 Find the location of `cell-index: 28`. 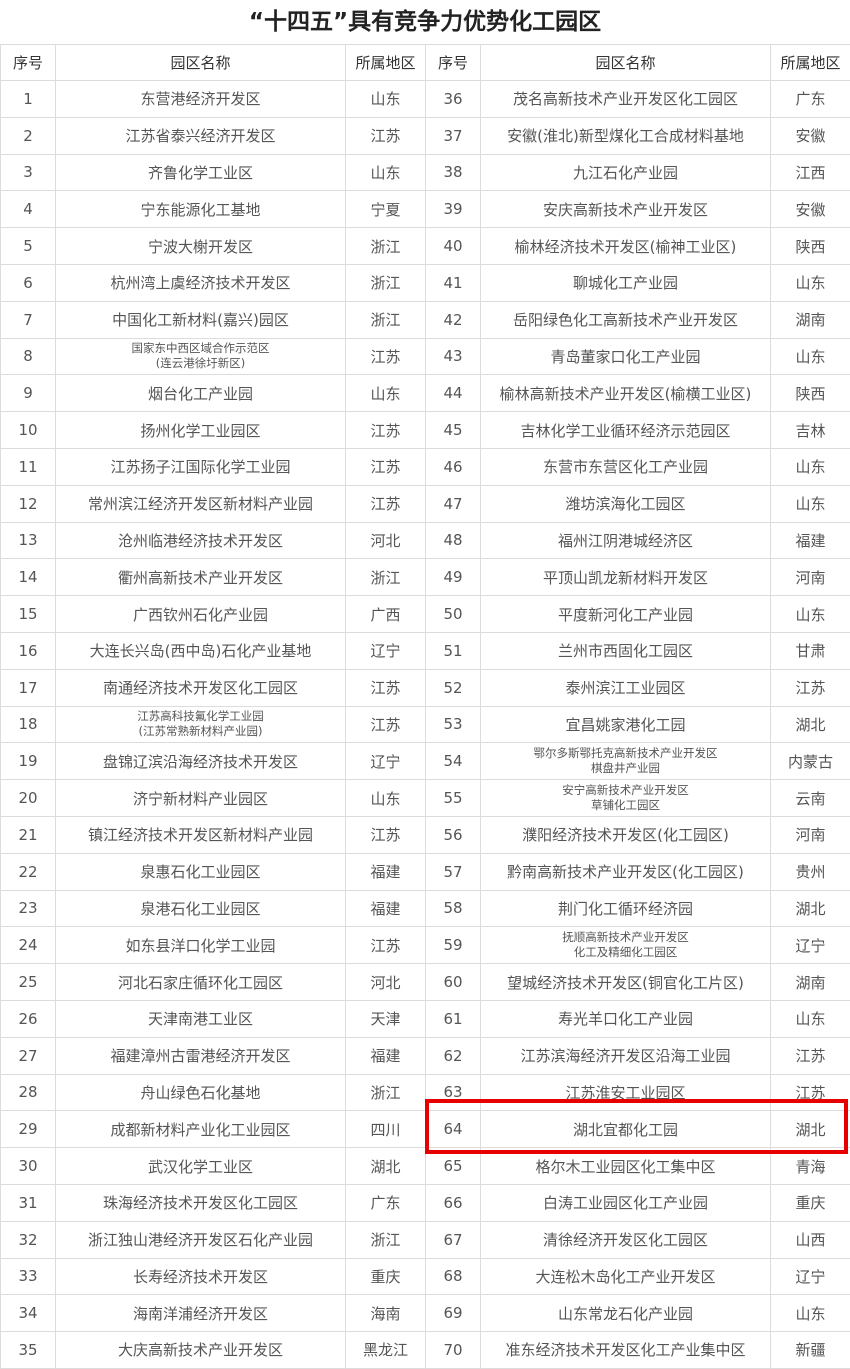

cell-index: 28 is located at coordinates (28, 1092).